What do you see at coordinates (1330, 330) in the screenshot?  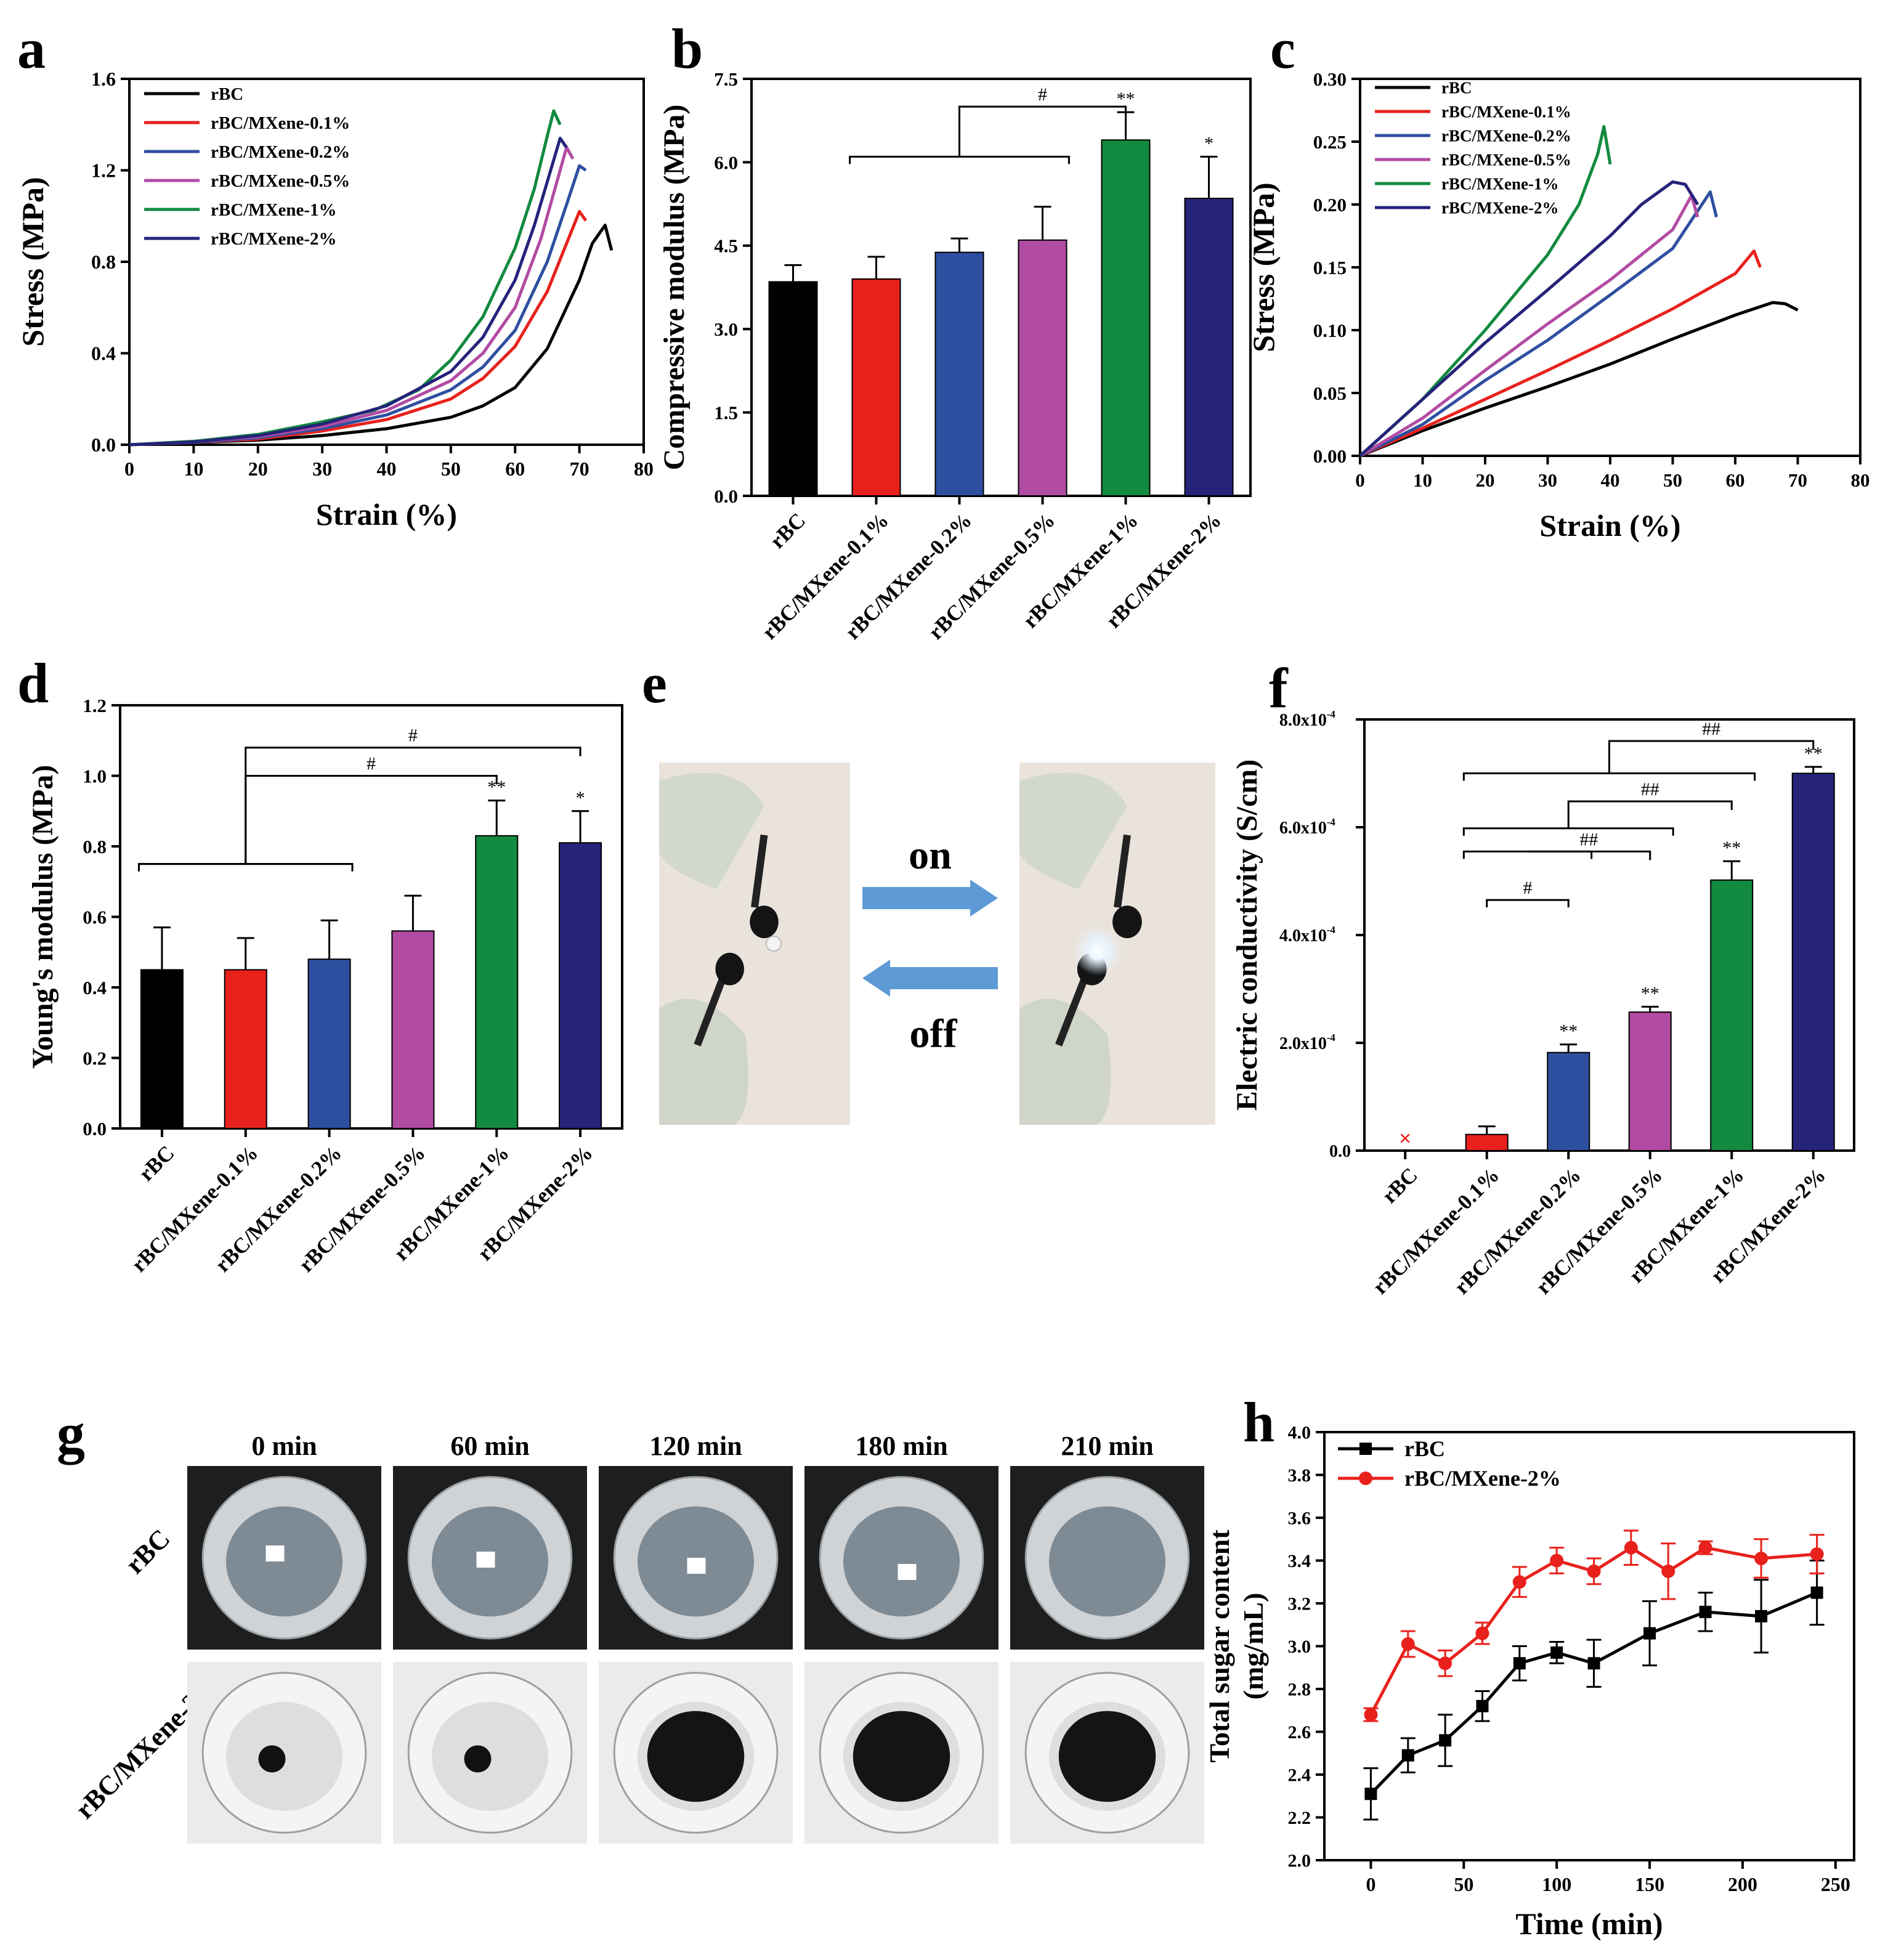 I see `y-tick-label: 0.10` at bounding box center [1330, 330].